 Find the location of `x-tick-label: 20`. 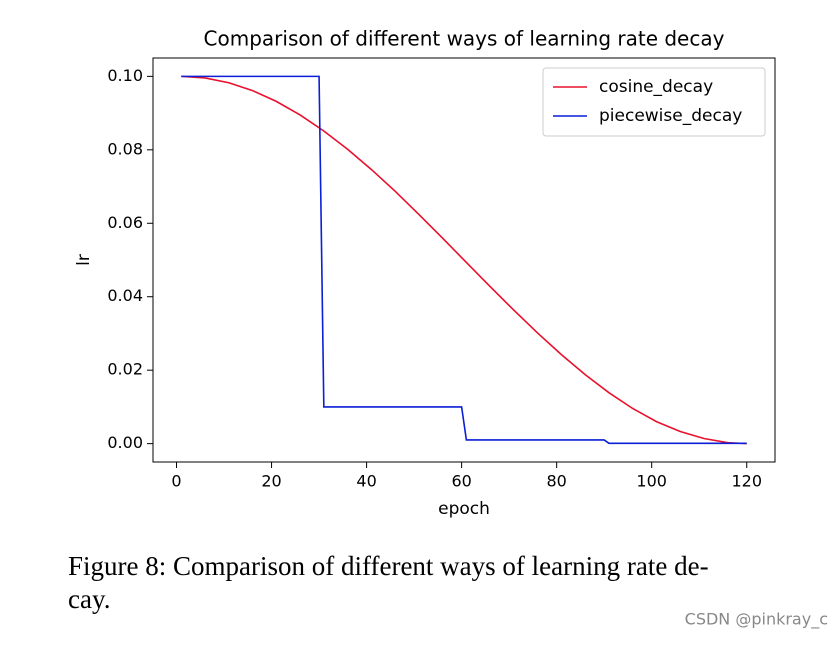

x-tick-label: 20 is located at coordinates (271, 481).